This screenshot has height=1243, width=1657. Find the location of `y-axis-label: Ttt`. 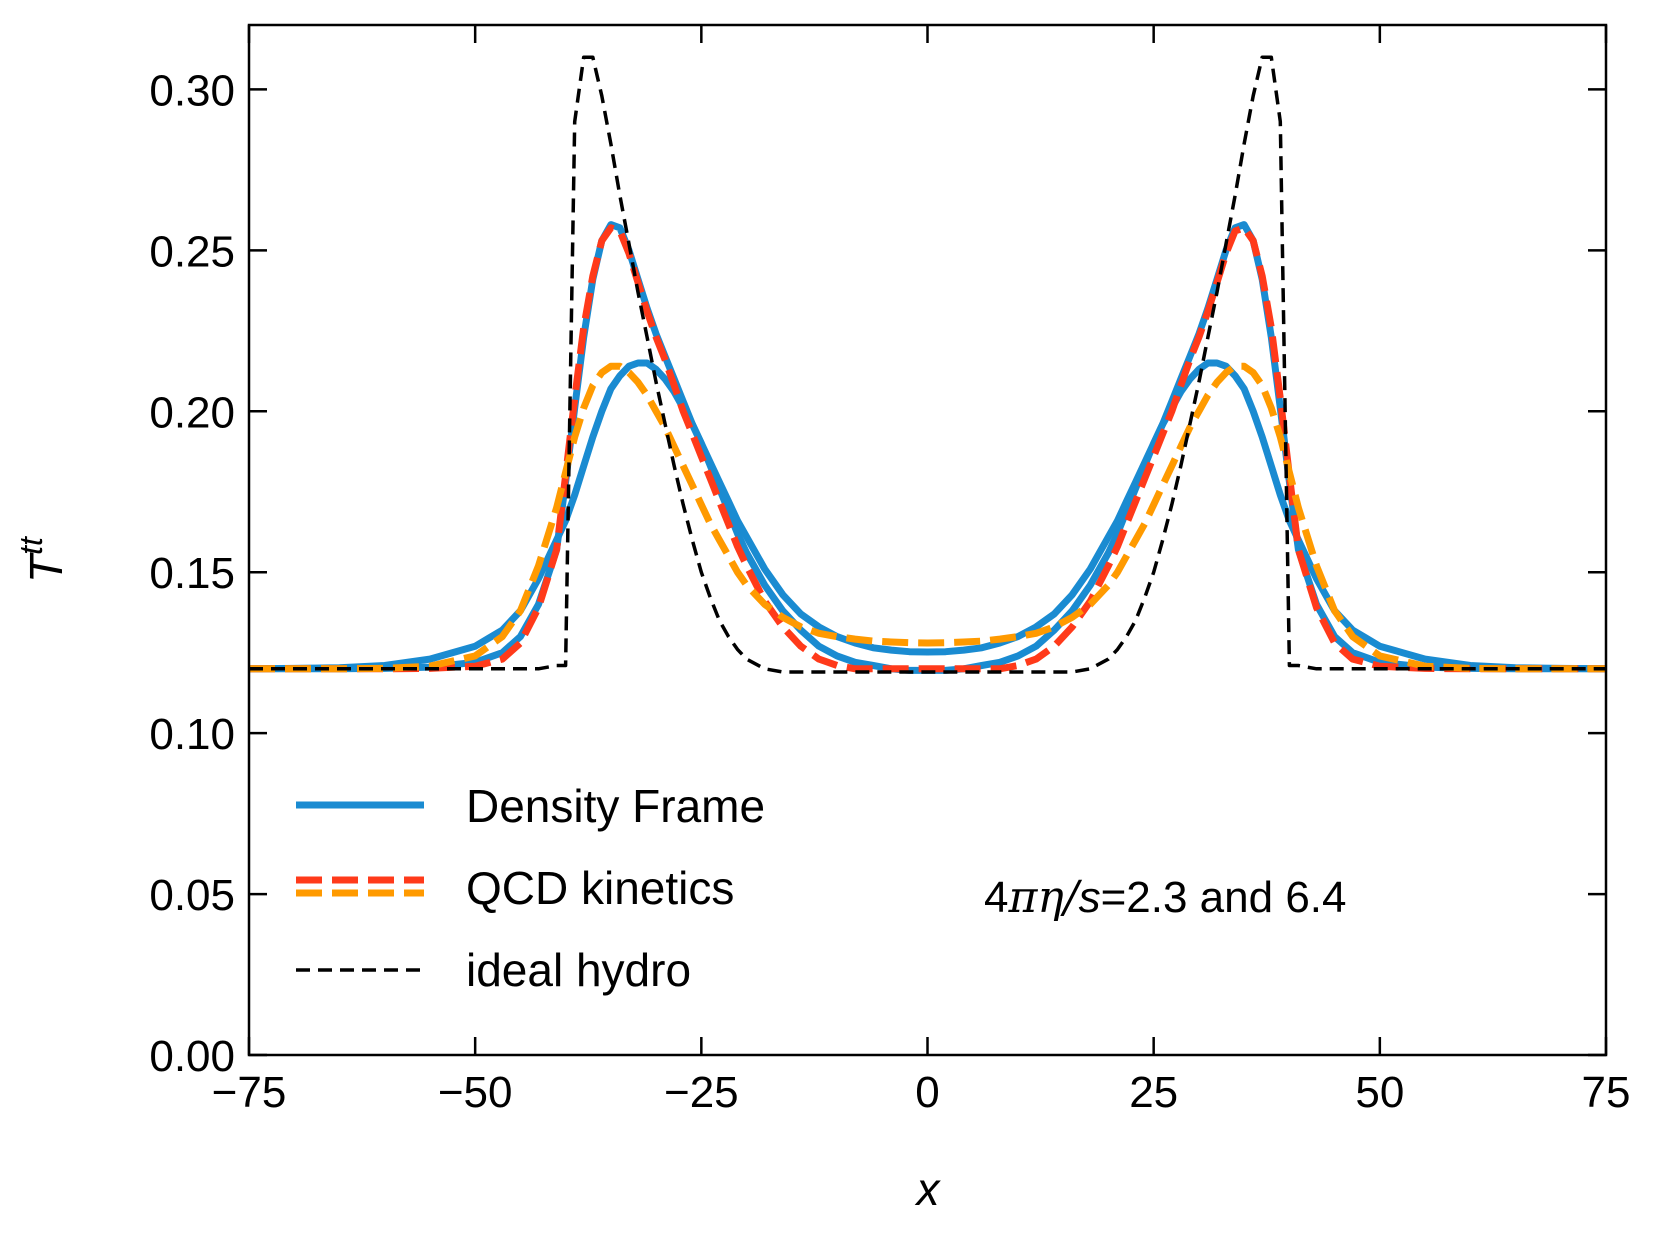

y-axis-label: Ttt is located at coordinates (42, 559).